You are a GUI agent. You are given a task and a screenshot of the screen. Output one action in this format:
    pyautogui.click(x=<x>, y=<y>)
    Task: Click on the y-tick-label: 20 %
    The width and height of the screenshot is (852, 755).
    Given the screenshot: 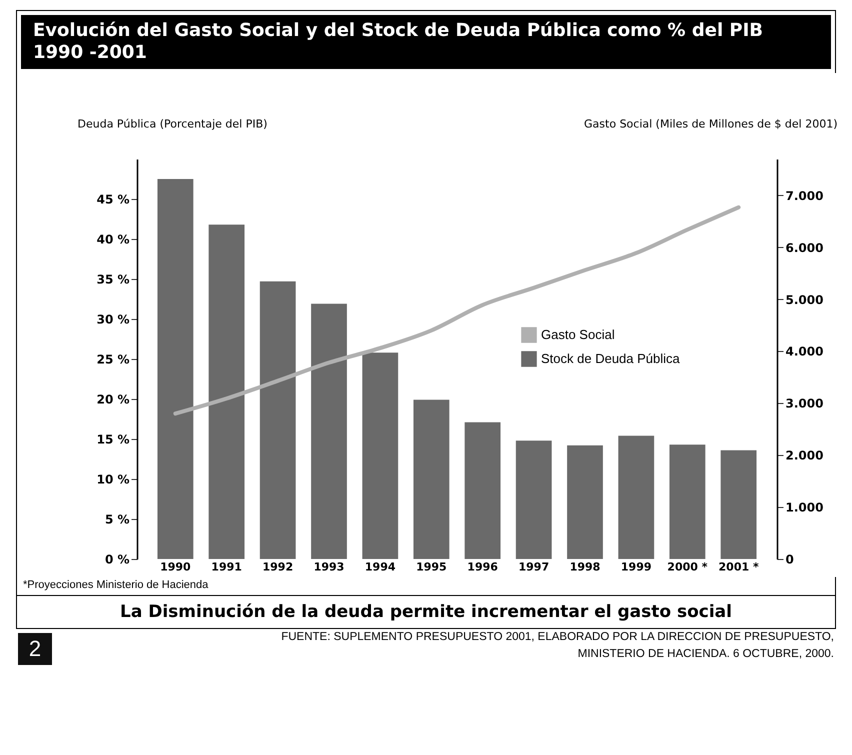 What is the action you would take?
    pyautogui.click(x=113, y=399)
    